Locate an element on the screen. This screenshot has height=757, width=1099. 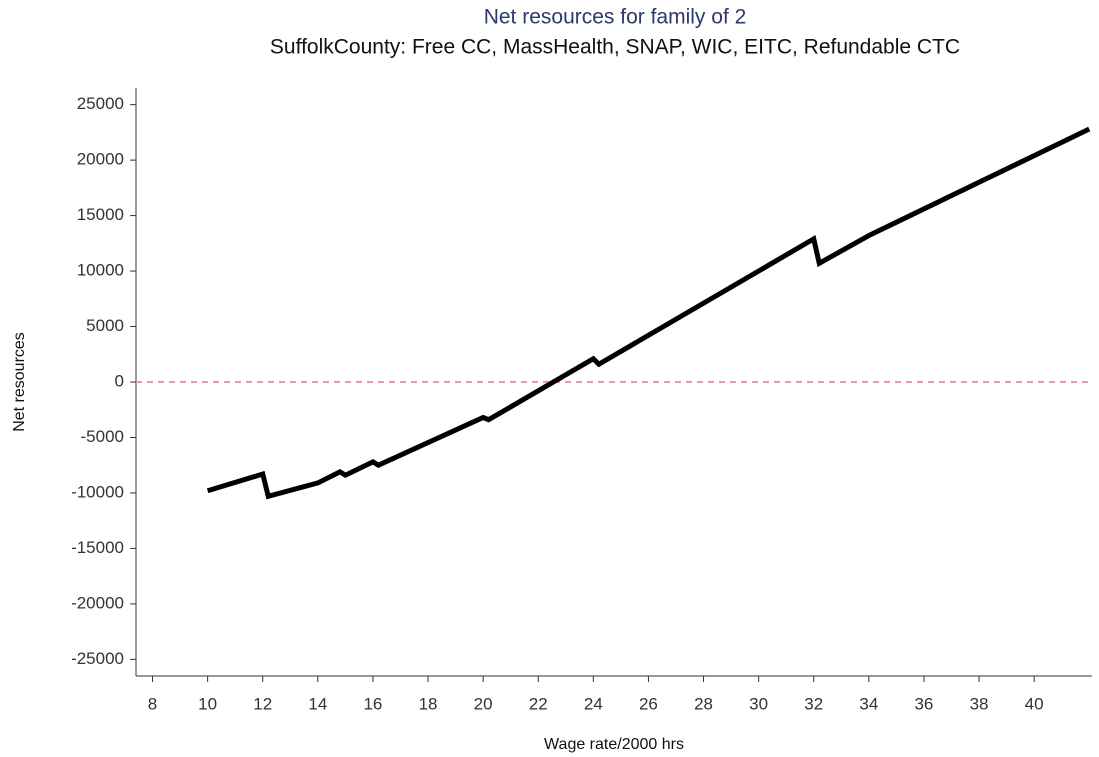
x-tick-label: 10 is located at coordinates (207, 703).